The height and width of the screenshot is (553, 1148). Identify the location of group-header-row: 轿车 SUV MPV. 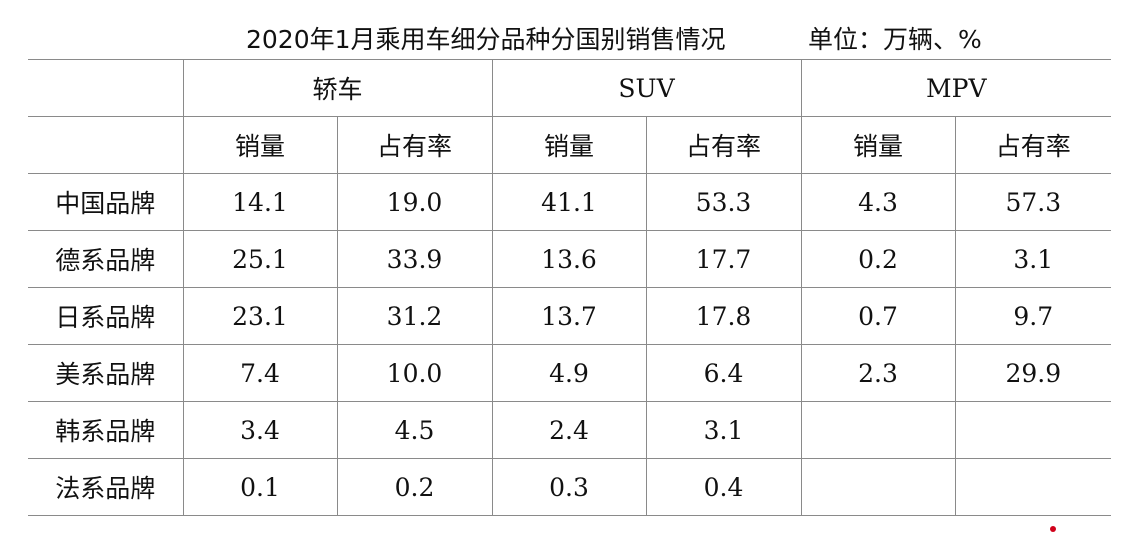
(570, 88).